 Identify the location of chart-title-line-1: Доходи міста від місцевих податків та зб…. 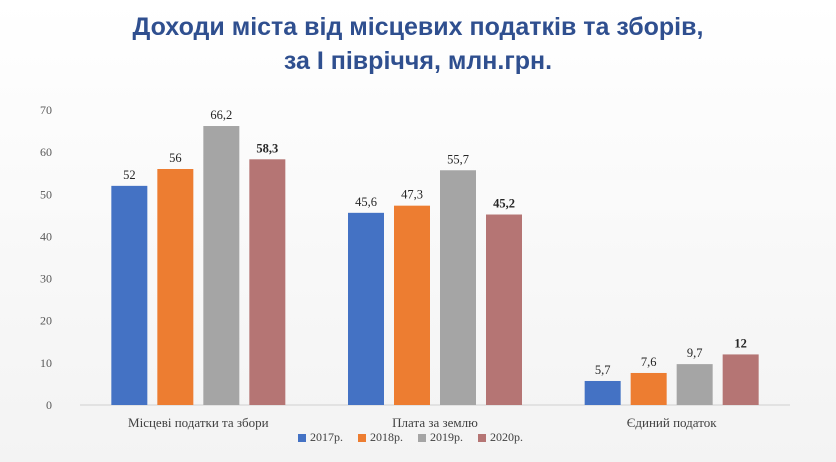
(418, 27).